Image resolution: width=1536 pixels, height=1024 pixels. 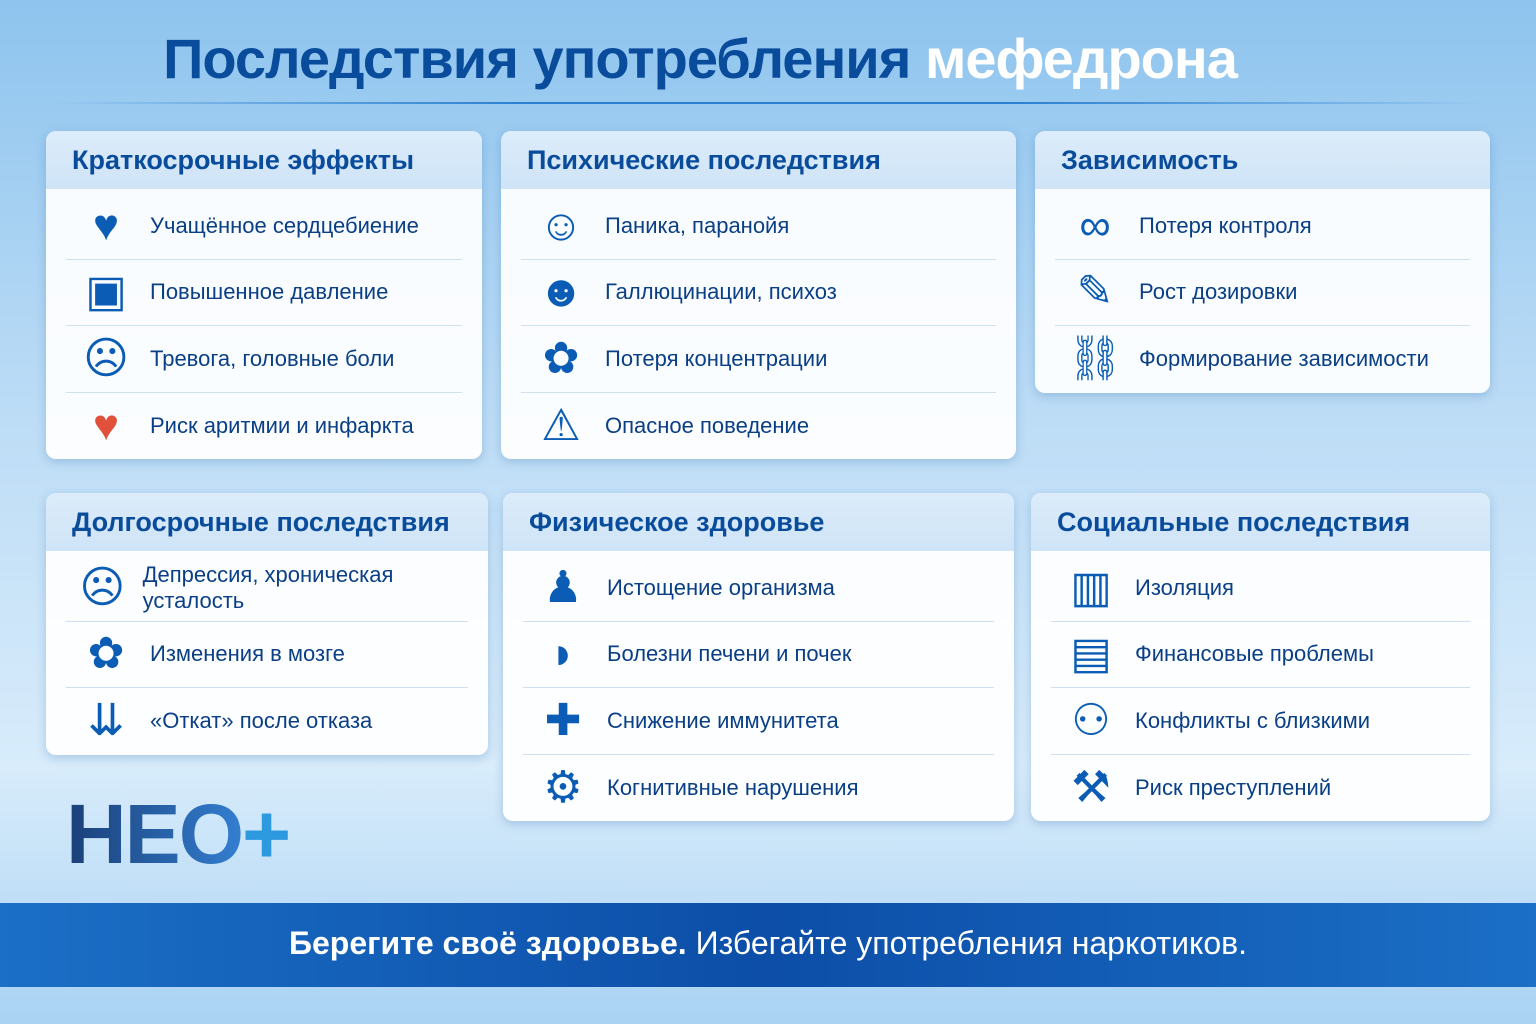 I want to click on panic-face-icon: ☺, so click(x=561, y=225).